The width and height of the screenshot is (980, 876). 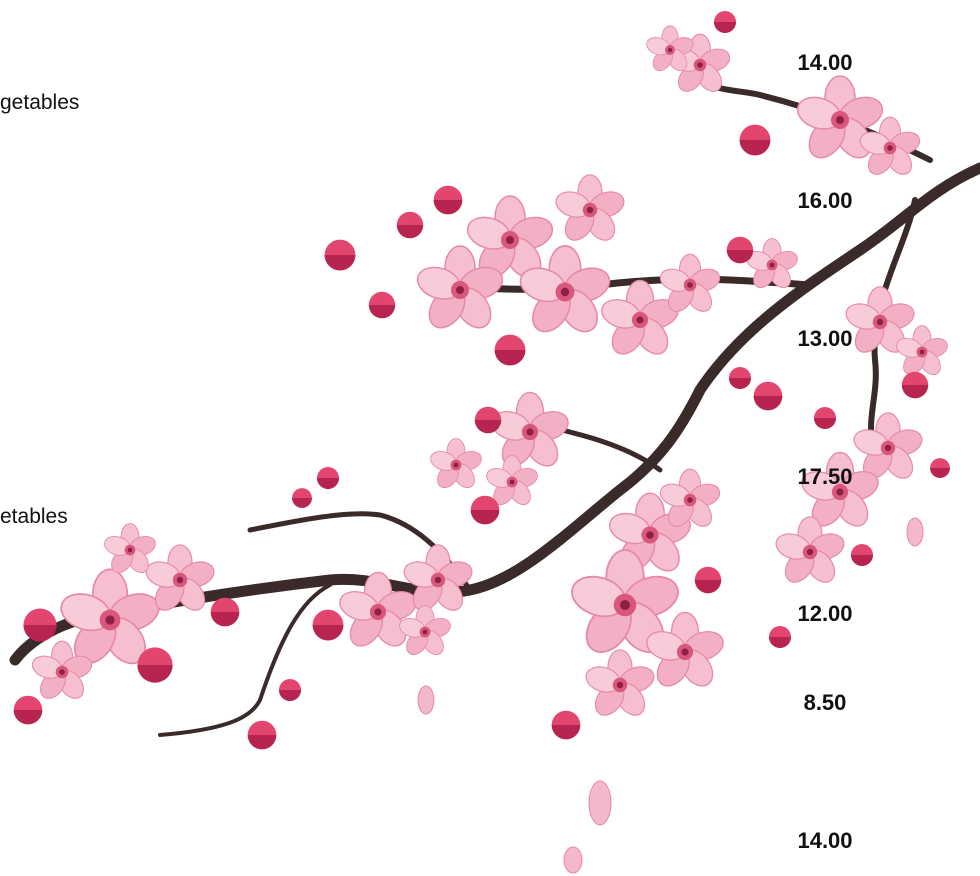 What do you see at coordinates (825, 702) in the screenshot?
I see `price: 8.50` at bounding box center [825, 702].